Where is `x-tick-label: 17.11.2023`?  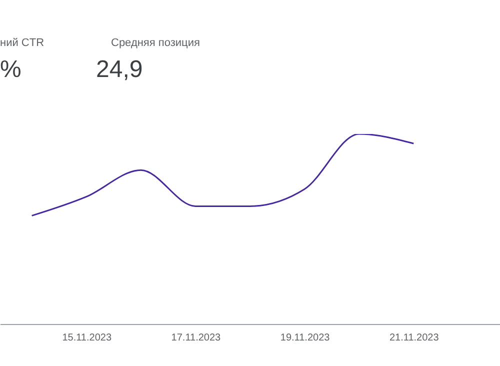
x-tick-label: 17.11.2023 is located at coordinates (196, 338).